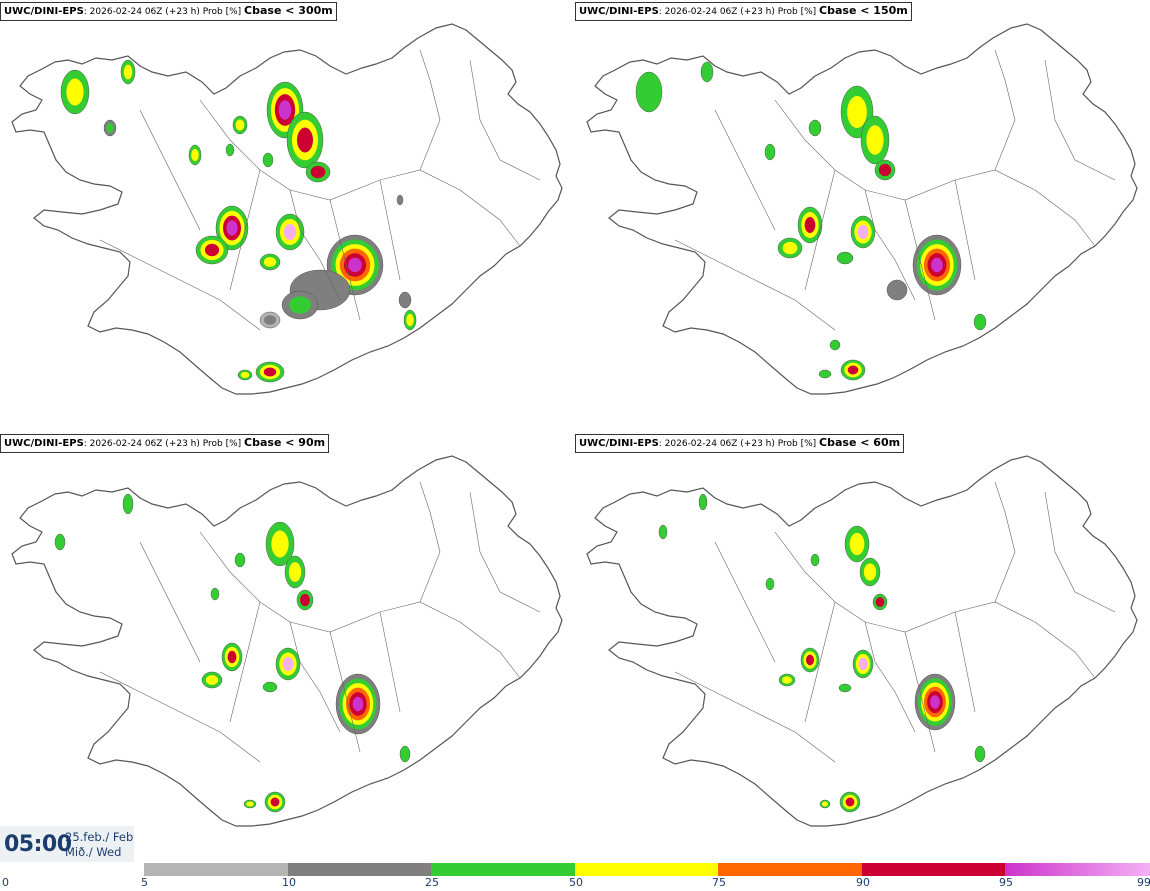  What do you see at coordinates (5, 882) in the screenshot?
I see `colorbar-tick-0: 0` at bounding box center [5, 882].